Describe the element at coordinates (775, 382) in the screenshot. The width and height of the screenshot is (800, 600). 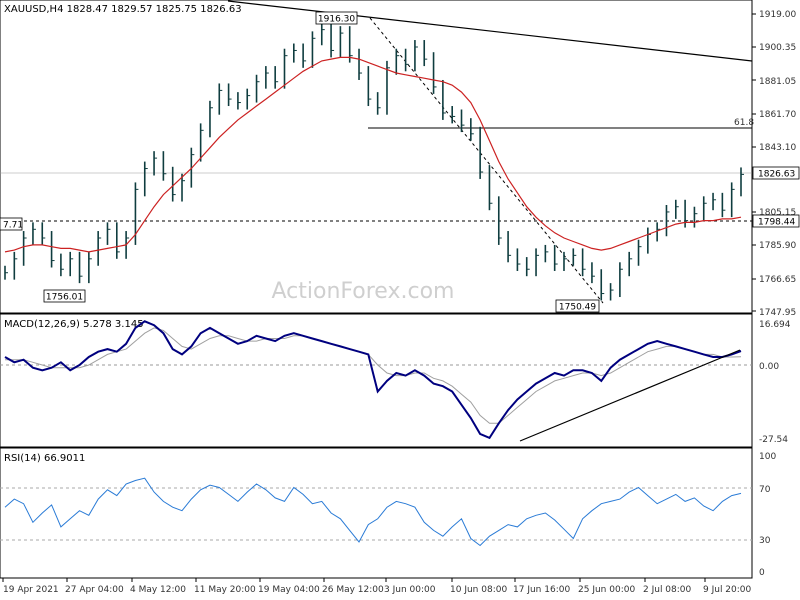
I see `macd-axis: 16.694 0.00 -27.54` at that location.